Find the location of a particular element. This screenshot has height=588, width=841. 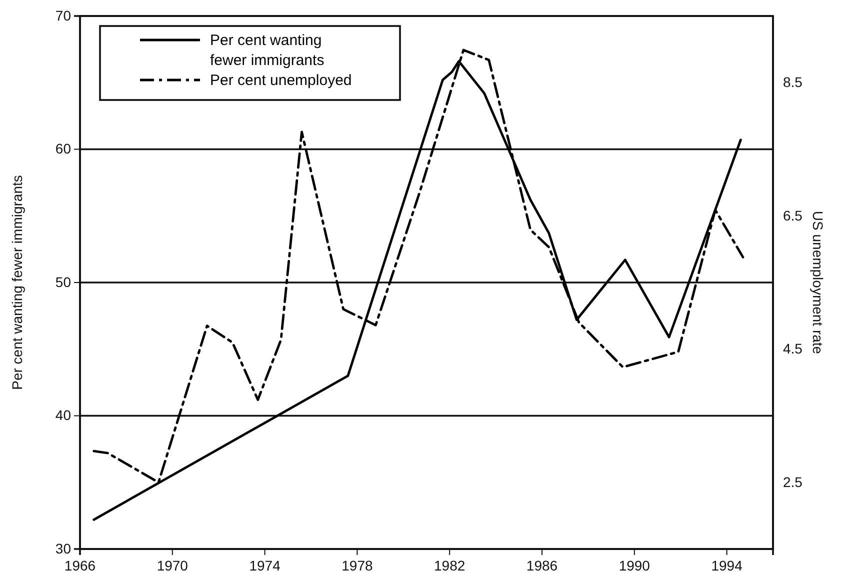

y2-tick-label: 6.5 is located at coordinates (793, 215).